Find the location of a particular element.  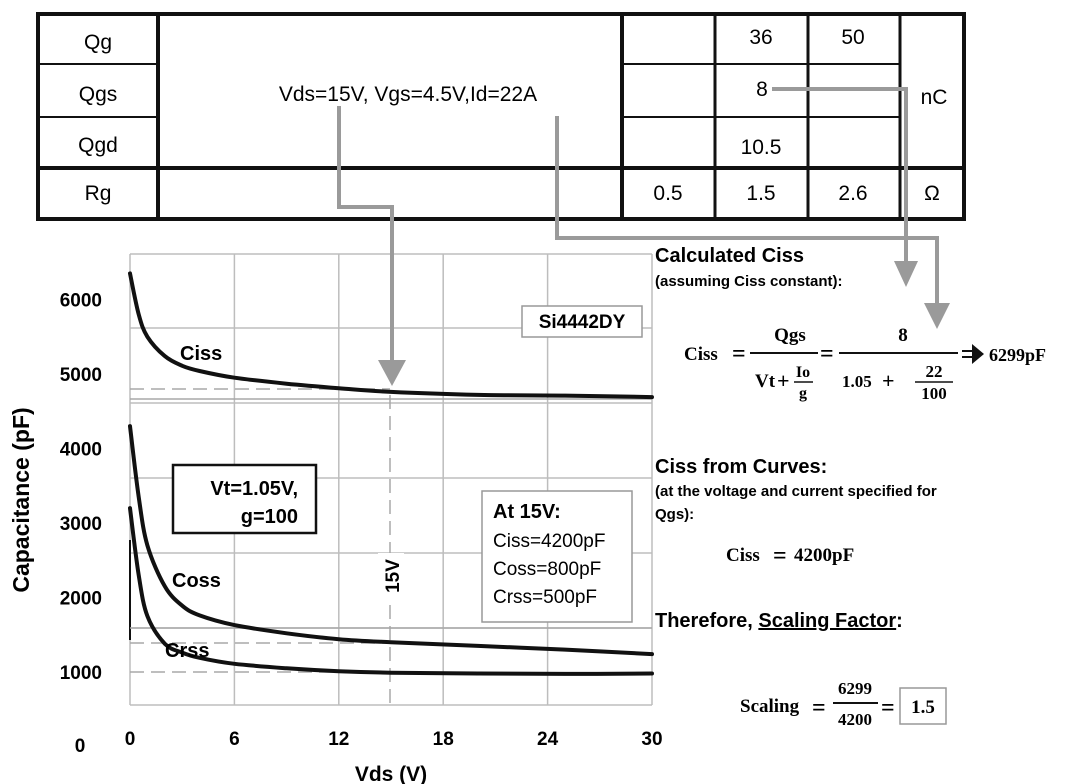

y-axis-title: Capacitance (pF) is located at coordinates (21, 499).